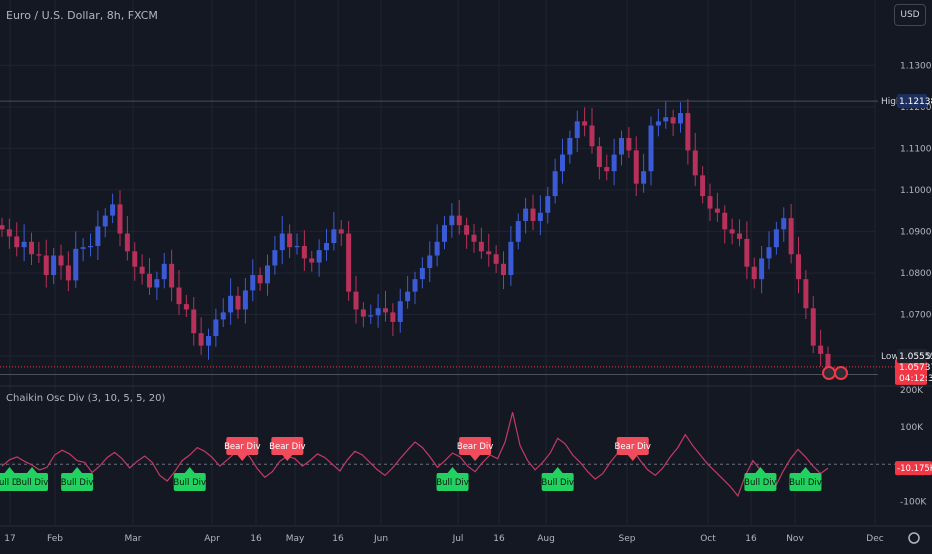  I want to click on x-tick-label: 17, so click(9, 539).